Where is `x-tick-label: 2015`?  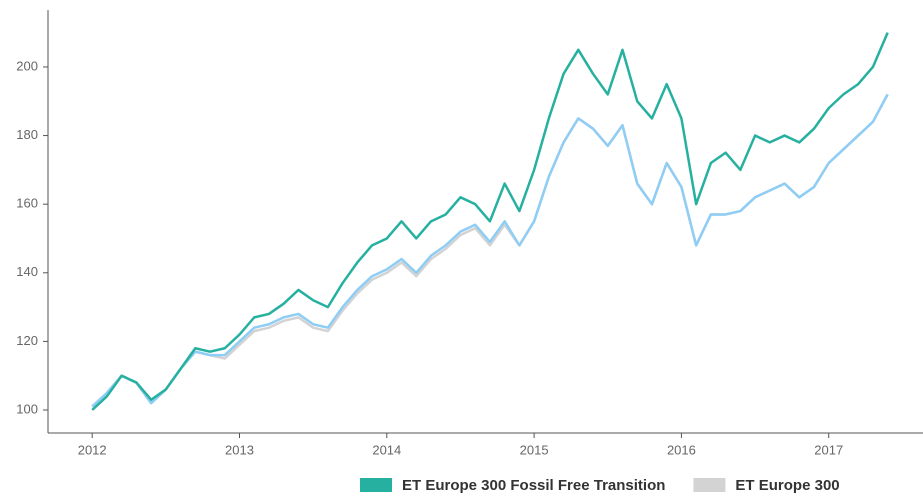 x-tick-label: 2015 is located at coordinates (534, 449).